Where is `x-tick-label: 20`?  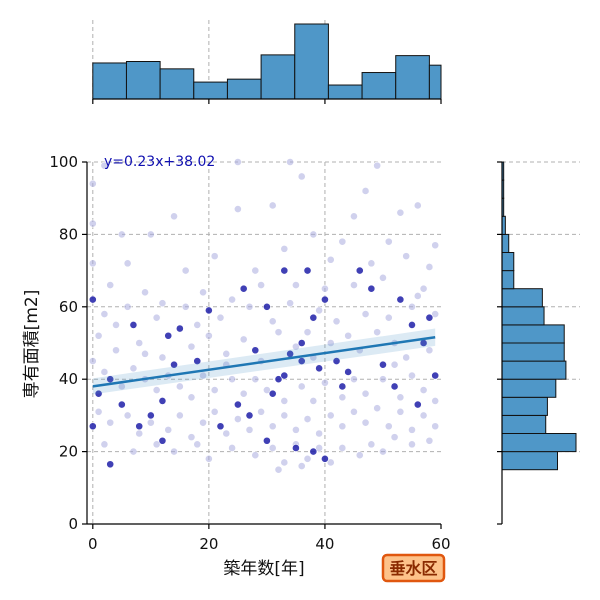 x-tick-label: 20 is located at coordinates (208, 544).